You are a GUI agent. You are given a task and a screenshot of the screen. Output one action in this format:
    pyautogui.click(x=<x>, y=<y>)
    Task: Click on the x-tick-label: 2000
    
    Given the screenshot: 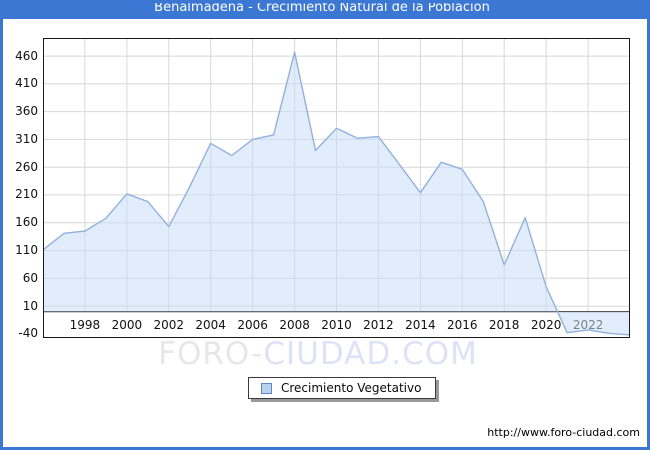 What is the action you would take?
    pyautogui.click(x=127, y=325)
    